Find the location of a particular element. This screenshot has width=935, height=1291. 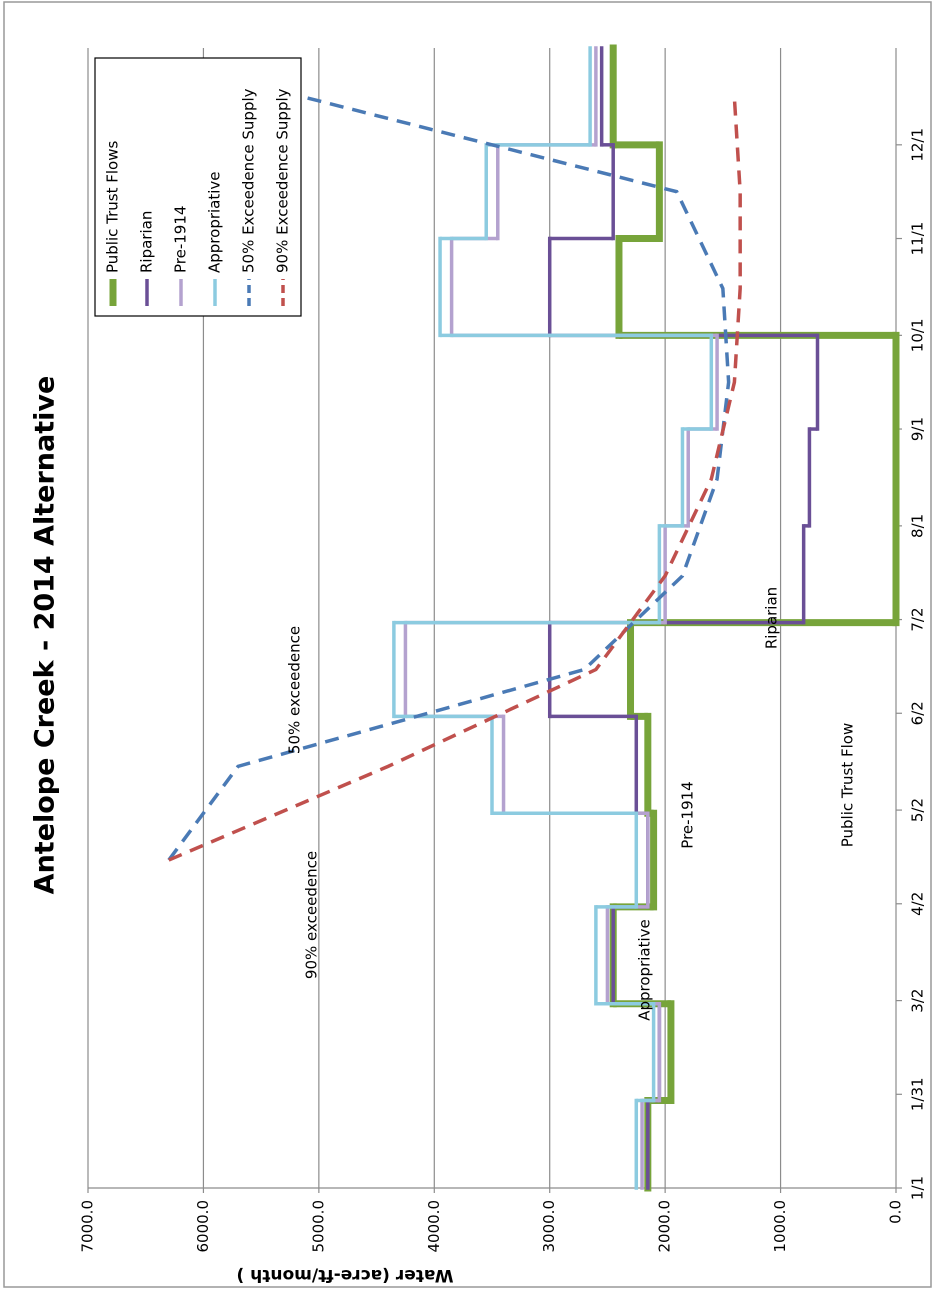

legend-label: Pre-1914 is located at coordinates (181, 239).